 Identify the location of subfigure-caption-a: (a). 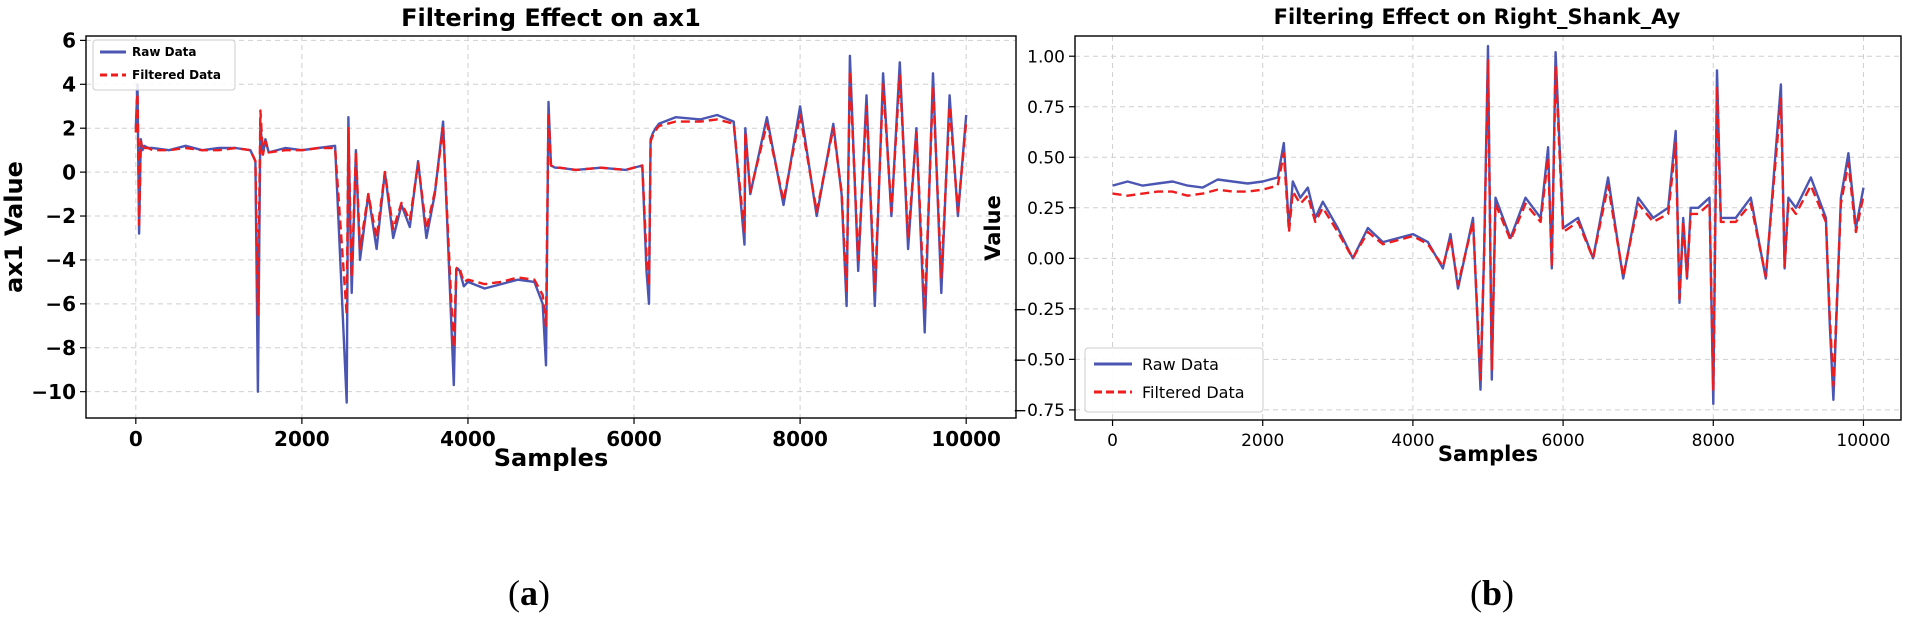
(529, 593).